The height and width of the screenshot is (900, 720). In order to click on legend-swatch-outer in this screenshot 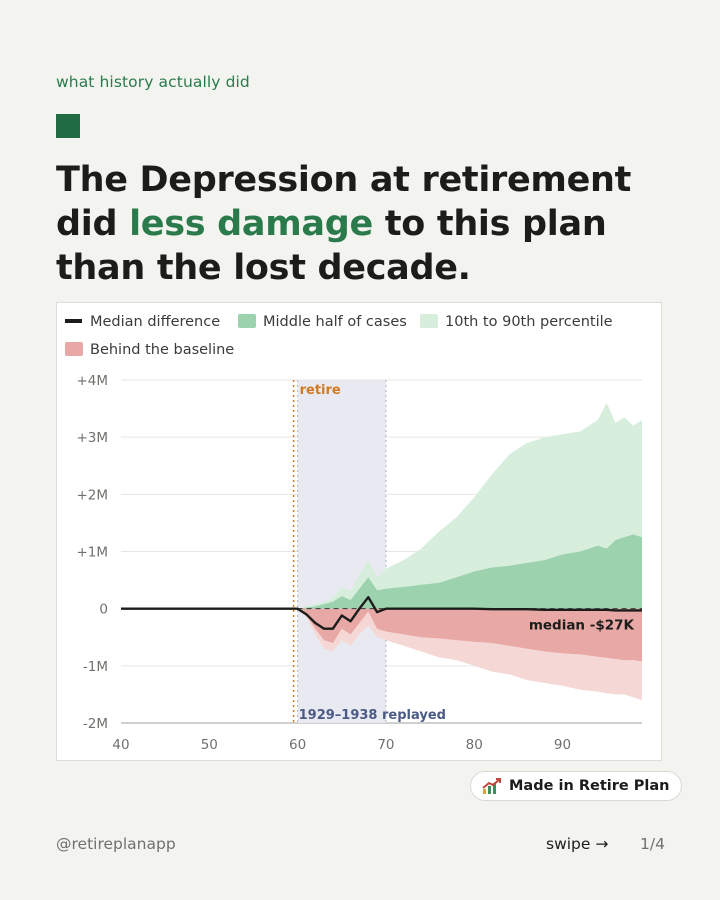, I will do `click(429, 321)`.